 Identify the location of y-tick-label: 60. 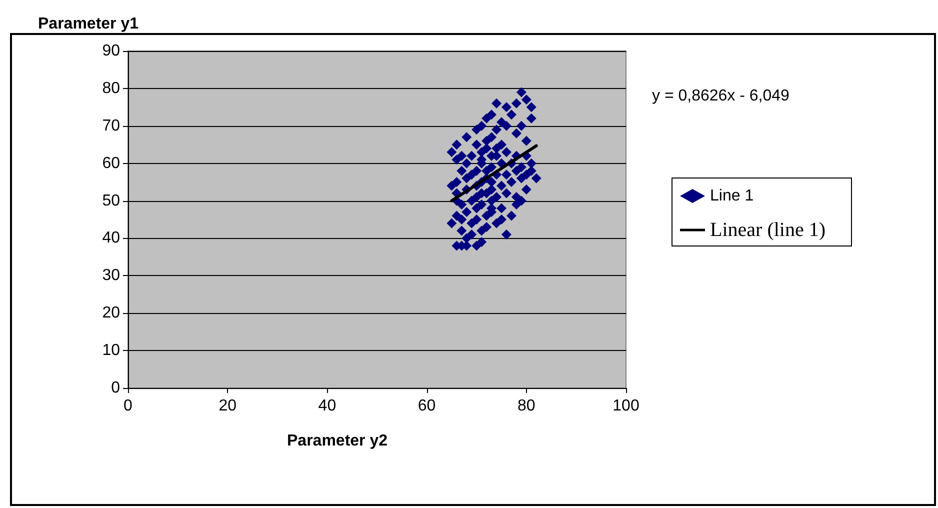
(111, 163).